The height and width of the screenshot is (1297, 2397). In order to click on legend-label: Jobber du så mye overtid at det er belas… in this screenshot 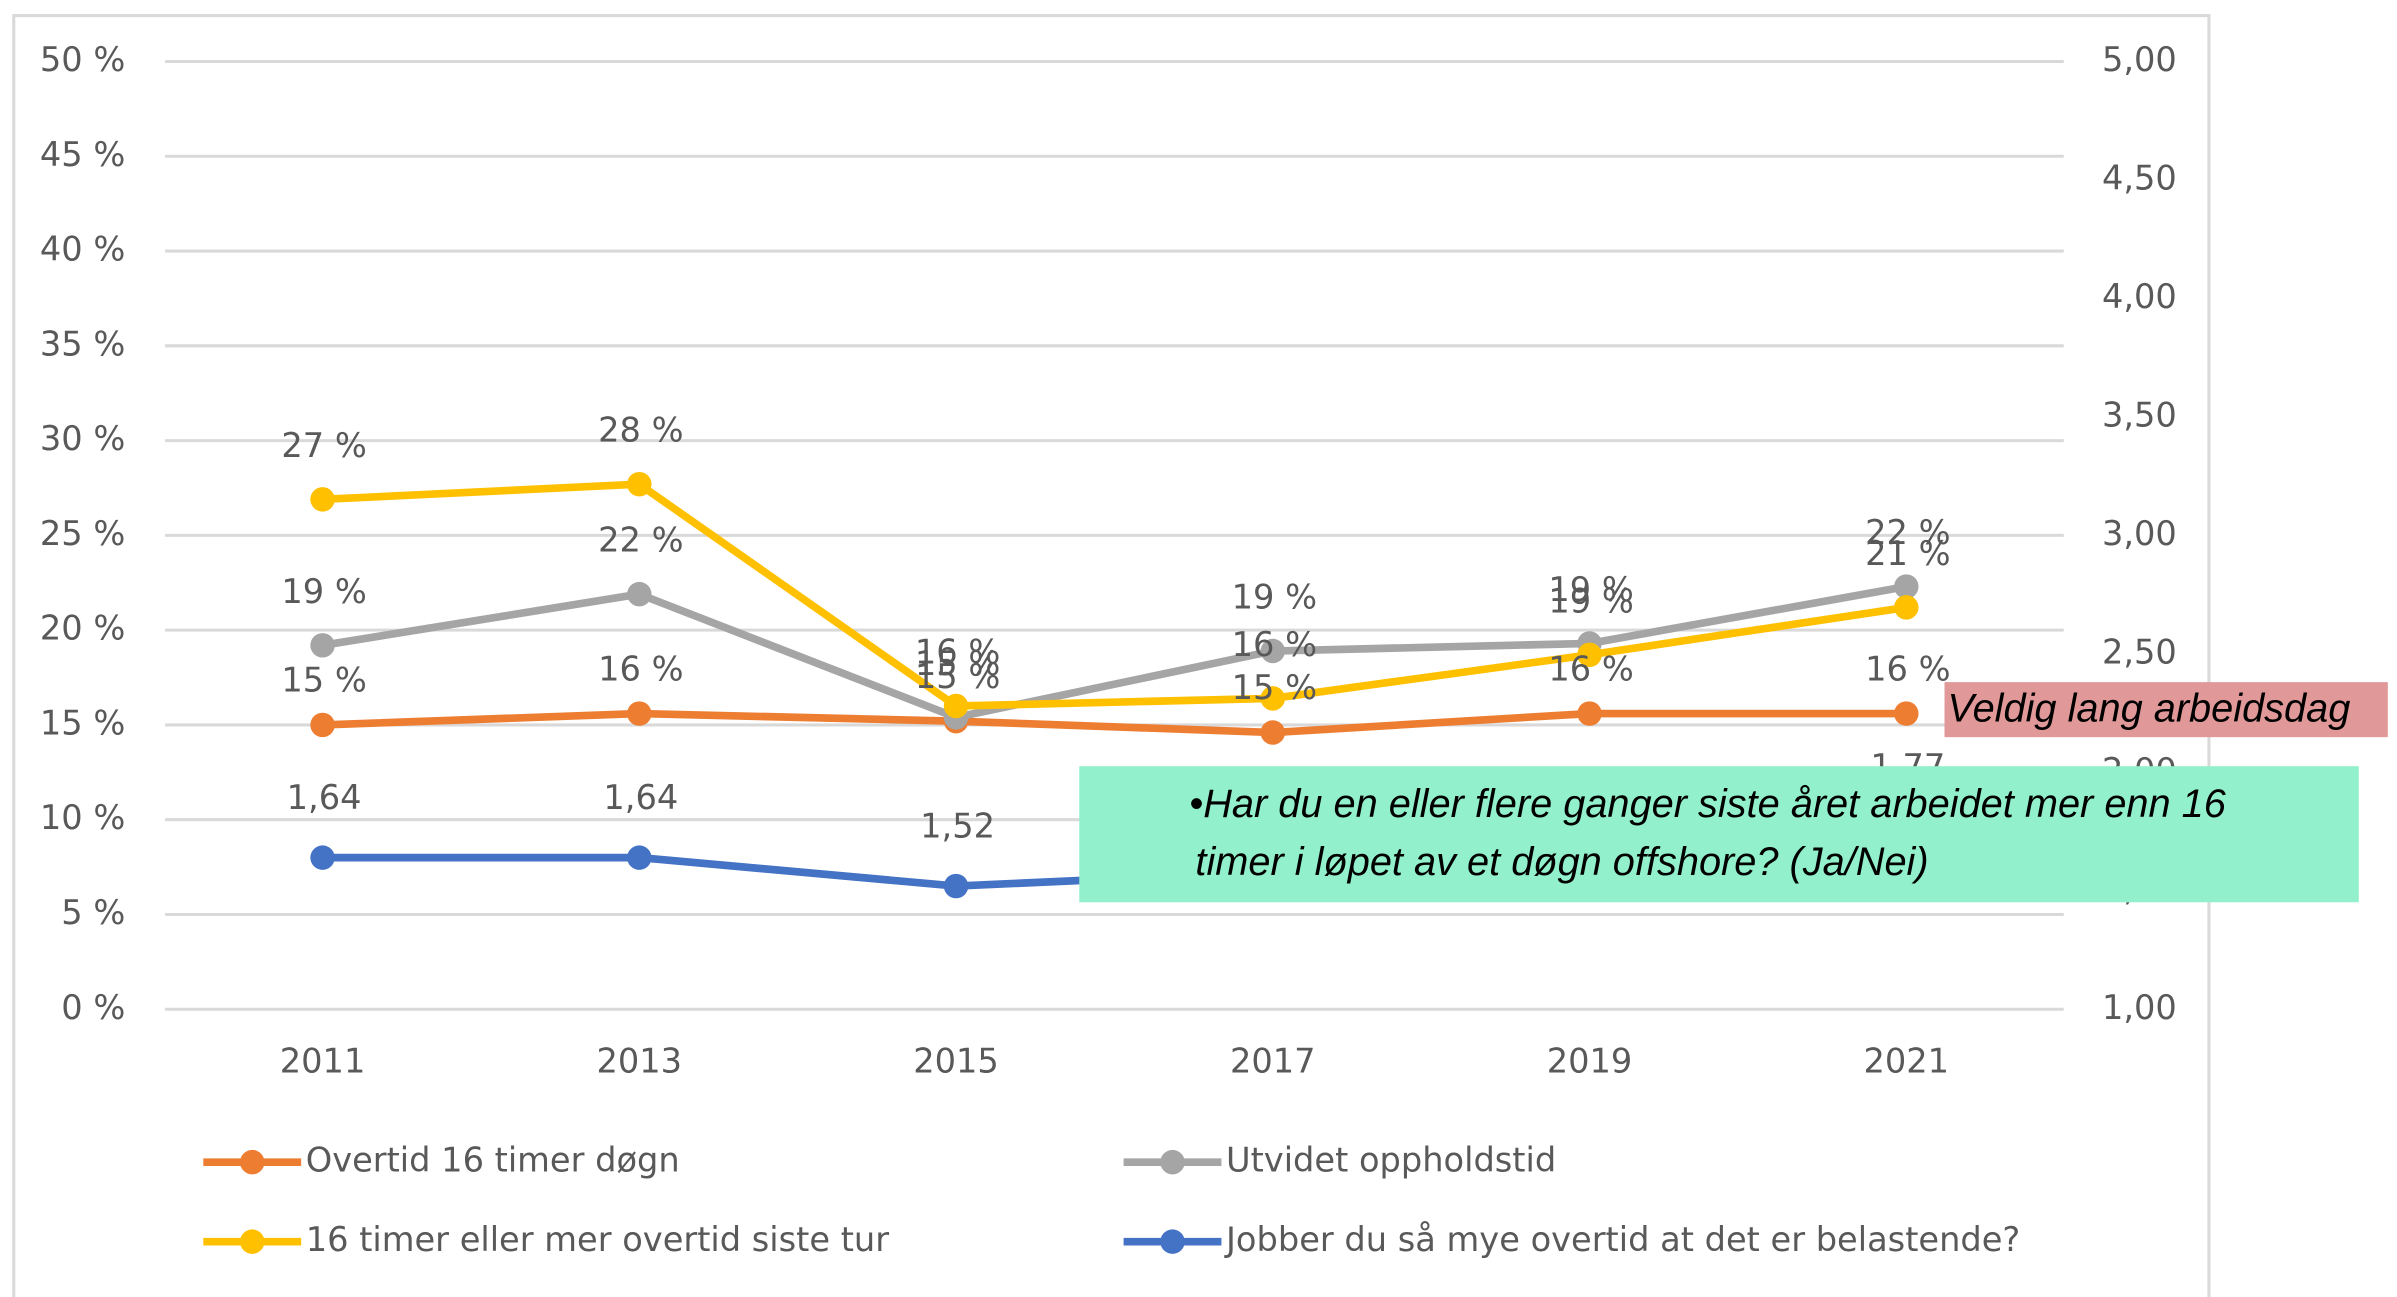, I will do `click(1622, 1239)`.